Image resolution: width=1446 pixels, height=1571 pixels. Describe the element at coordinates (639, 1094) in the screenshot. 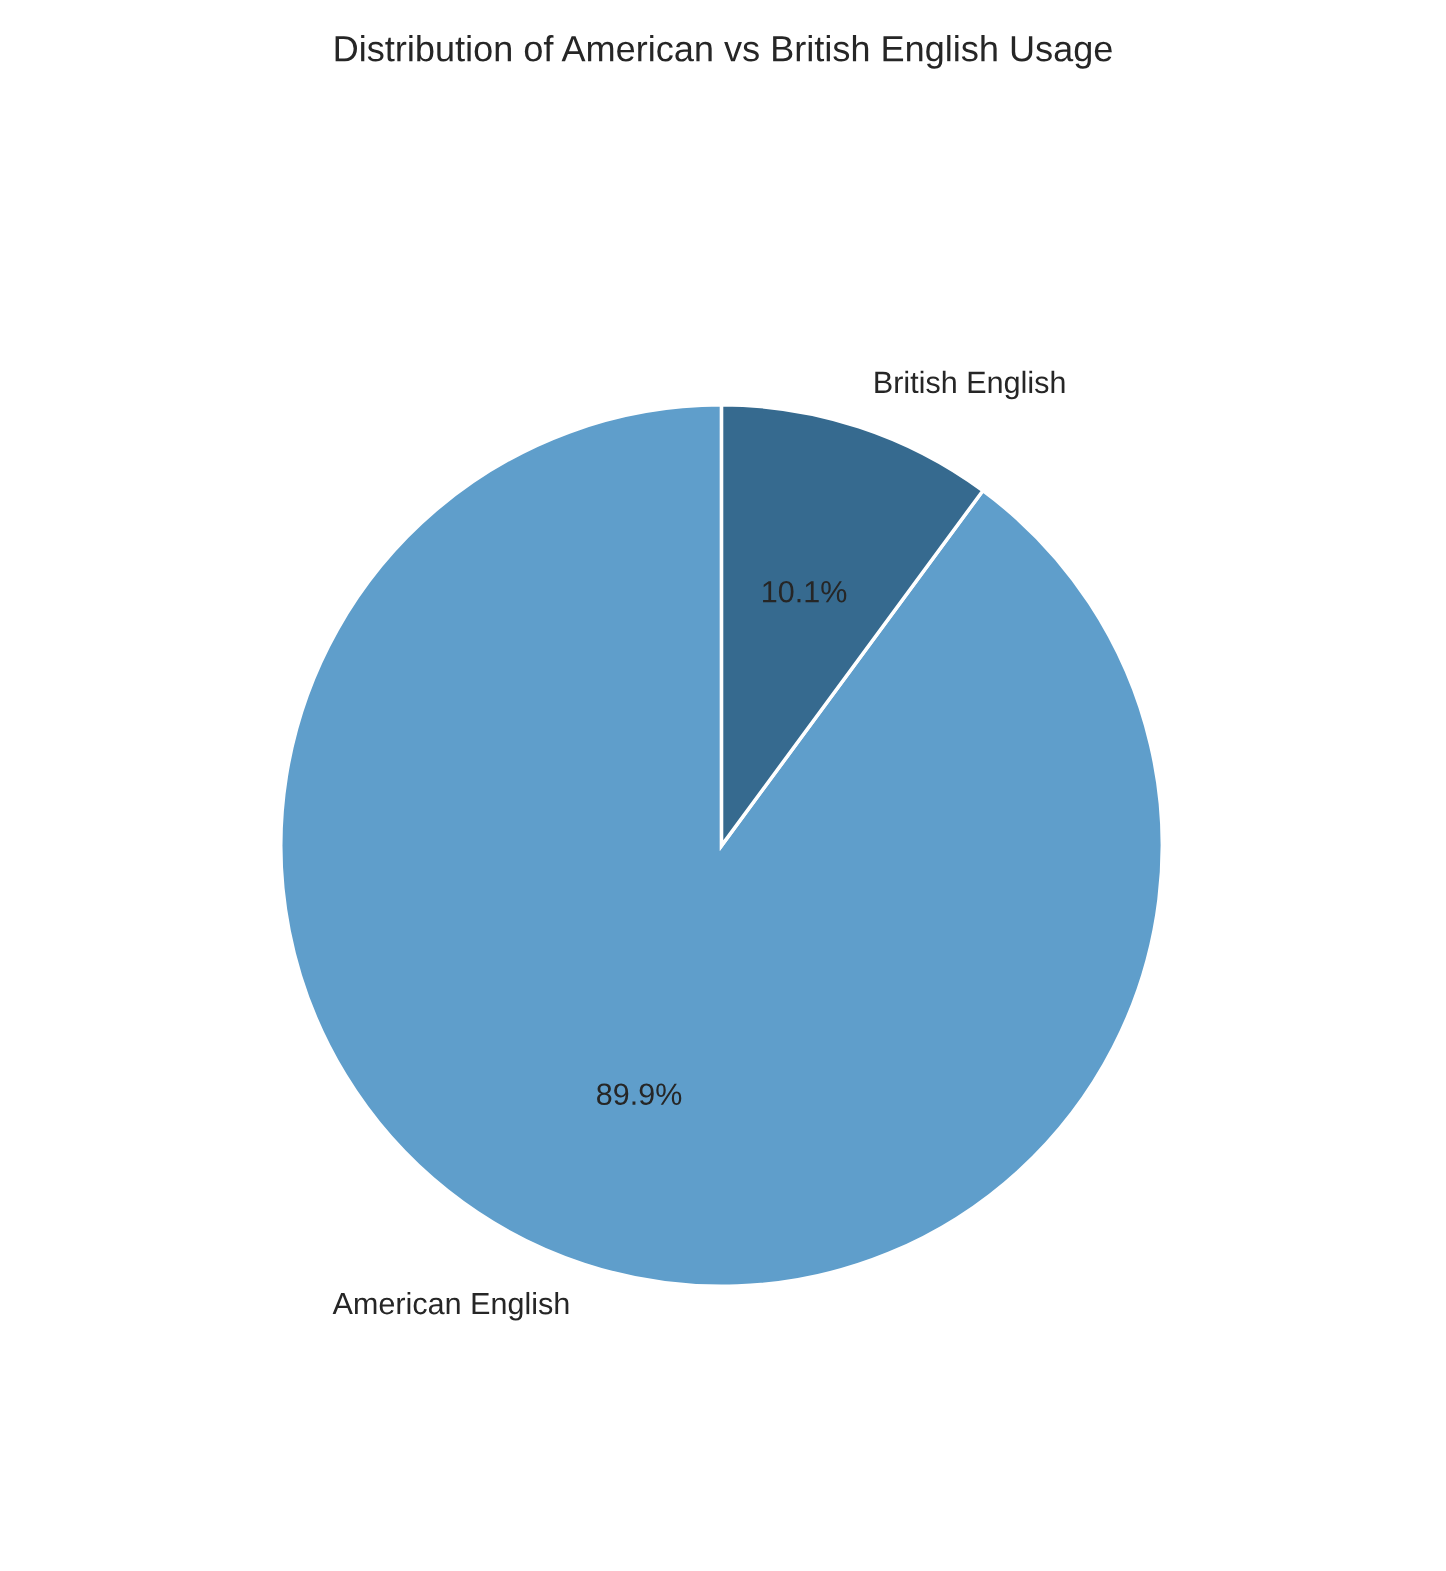

I see `data-label: 89.9%` at that location.